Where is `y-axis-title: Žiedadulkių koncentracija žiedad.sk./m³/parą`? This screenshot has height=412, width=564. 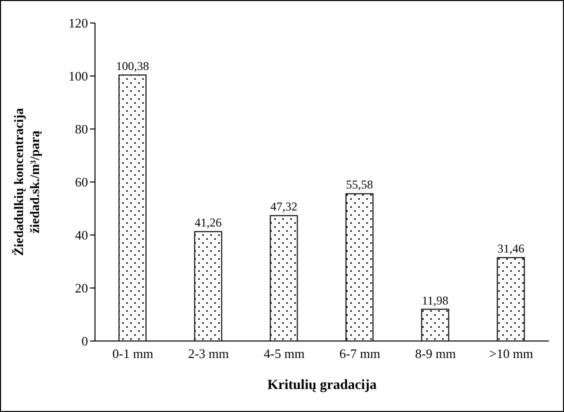
y-axis-title: Žiedadulkių koncentracija žiedad.sk./m³/parą is located at coordinates (26, 182).